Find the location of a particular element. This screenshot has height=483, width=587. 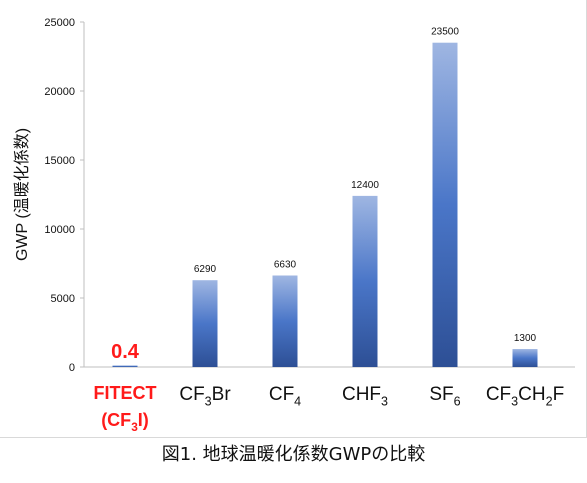

data-label: 6630 is located at coordinates (285, 265).